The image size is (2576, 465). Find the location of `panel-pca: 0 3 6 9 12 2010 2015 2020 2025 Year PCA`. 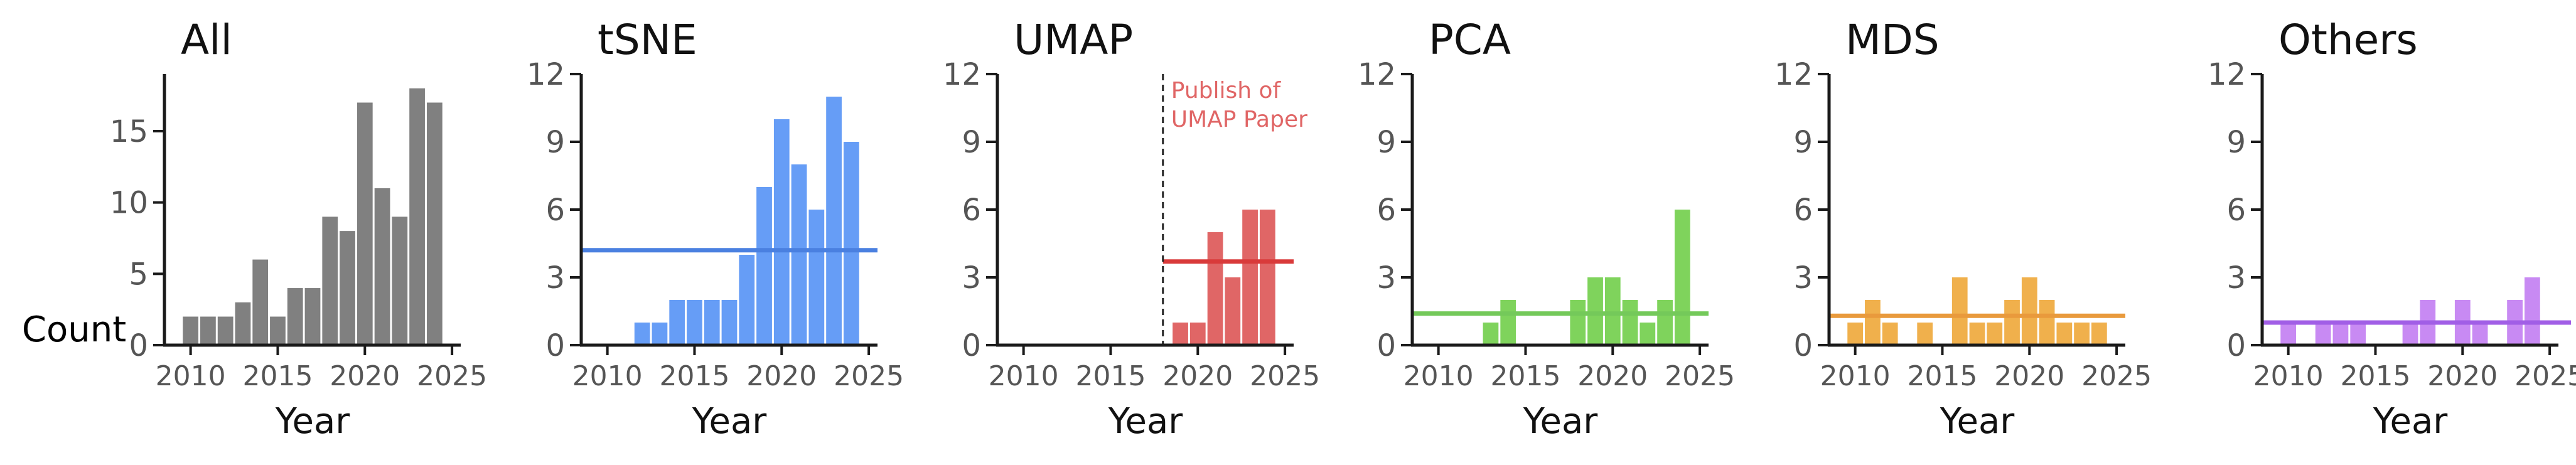

panel-pca: 0 3 6 9 12 2010 2015 2020 2025 Year PCA is located at coordinates (1546, 229).